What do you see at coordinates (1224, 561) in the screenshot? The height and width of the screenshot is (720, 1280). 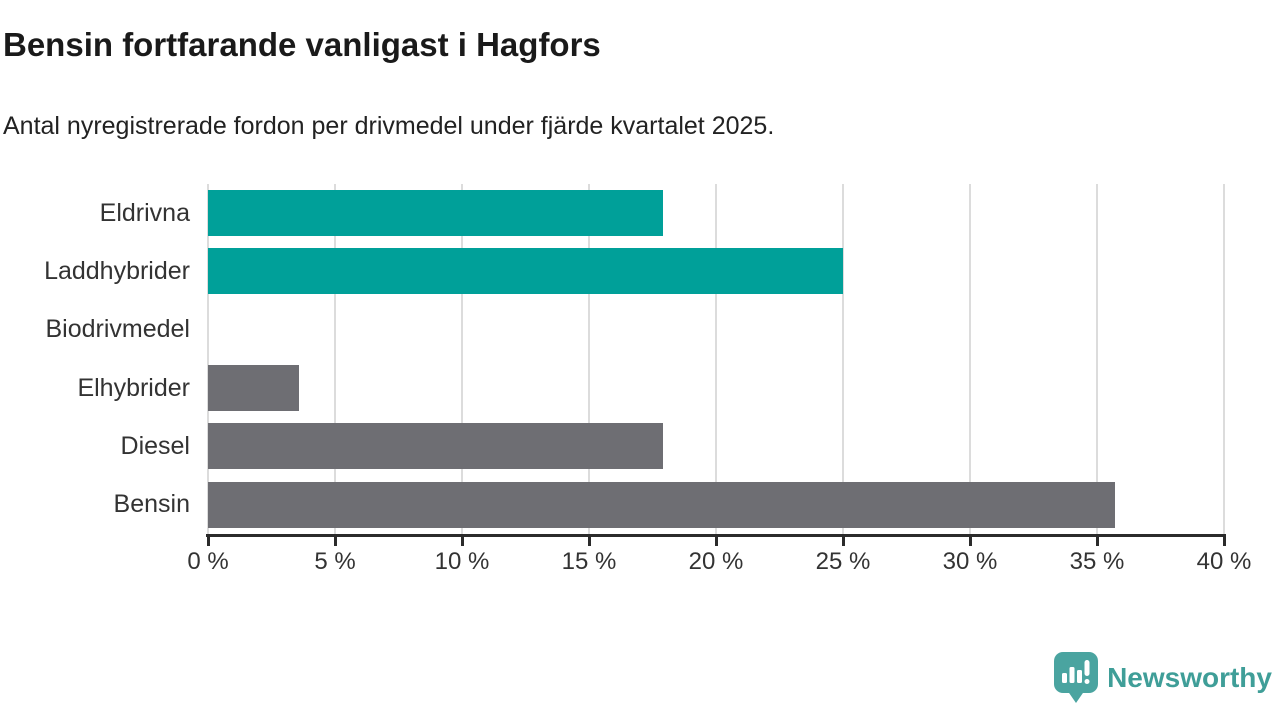 I see `x-tick-label-40: 40 %` at bounding box center [1224, 561].